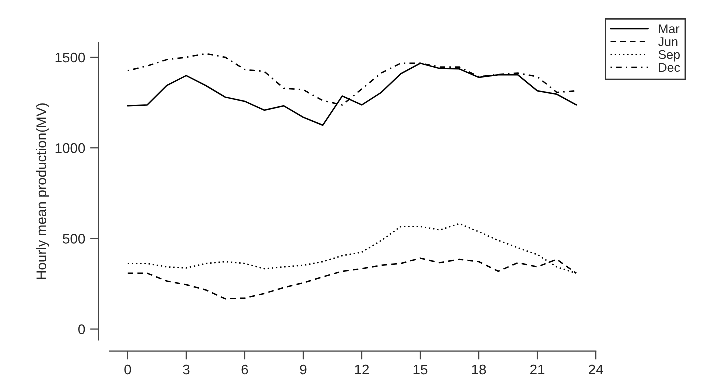 The image size is (719, 391). Describe the element at coordinates (128, 369) in the screenshot. I see `x-tick-label: 0` at that location.